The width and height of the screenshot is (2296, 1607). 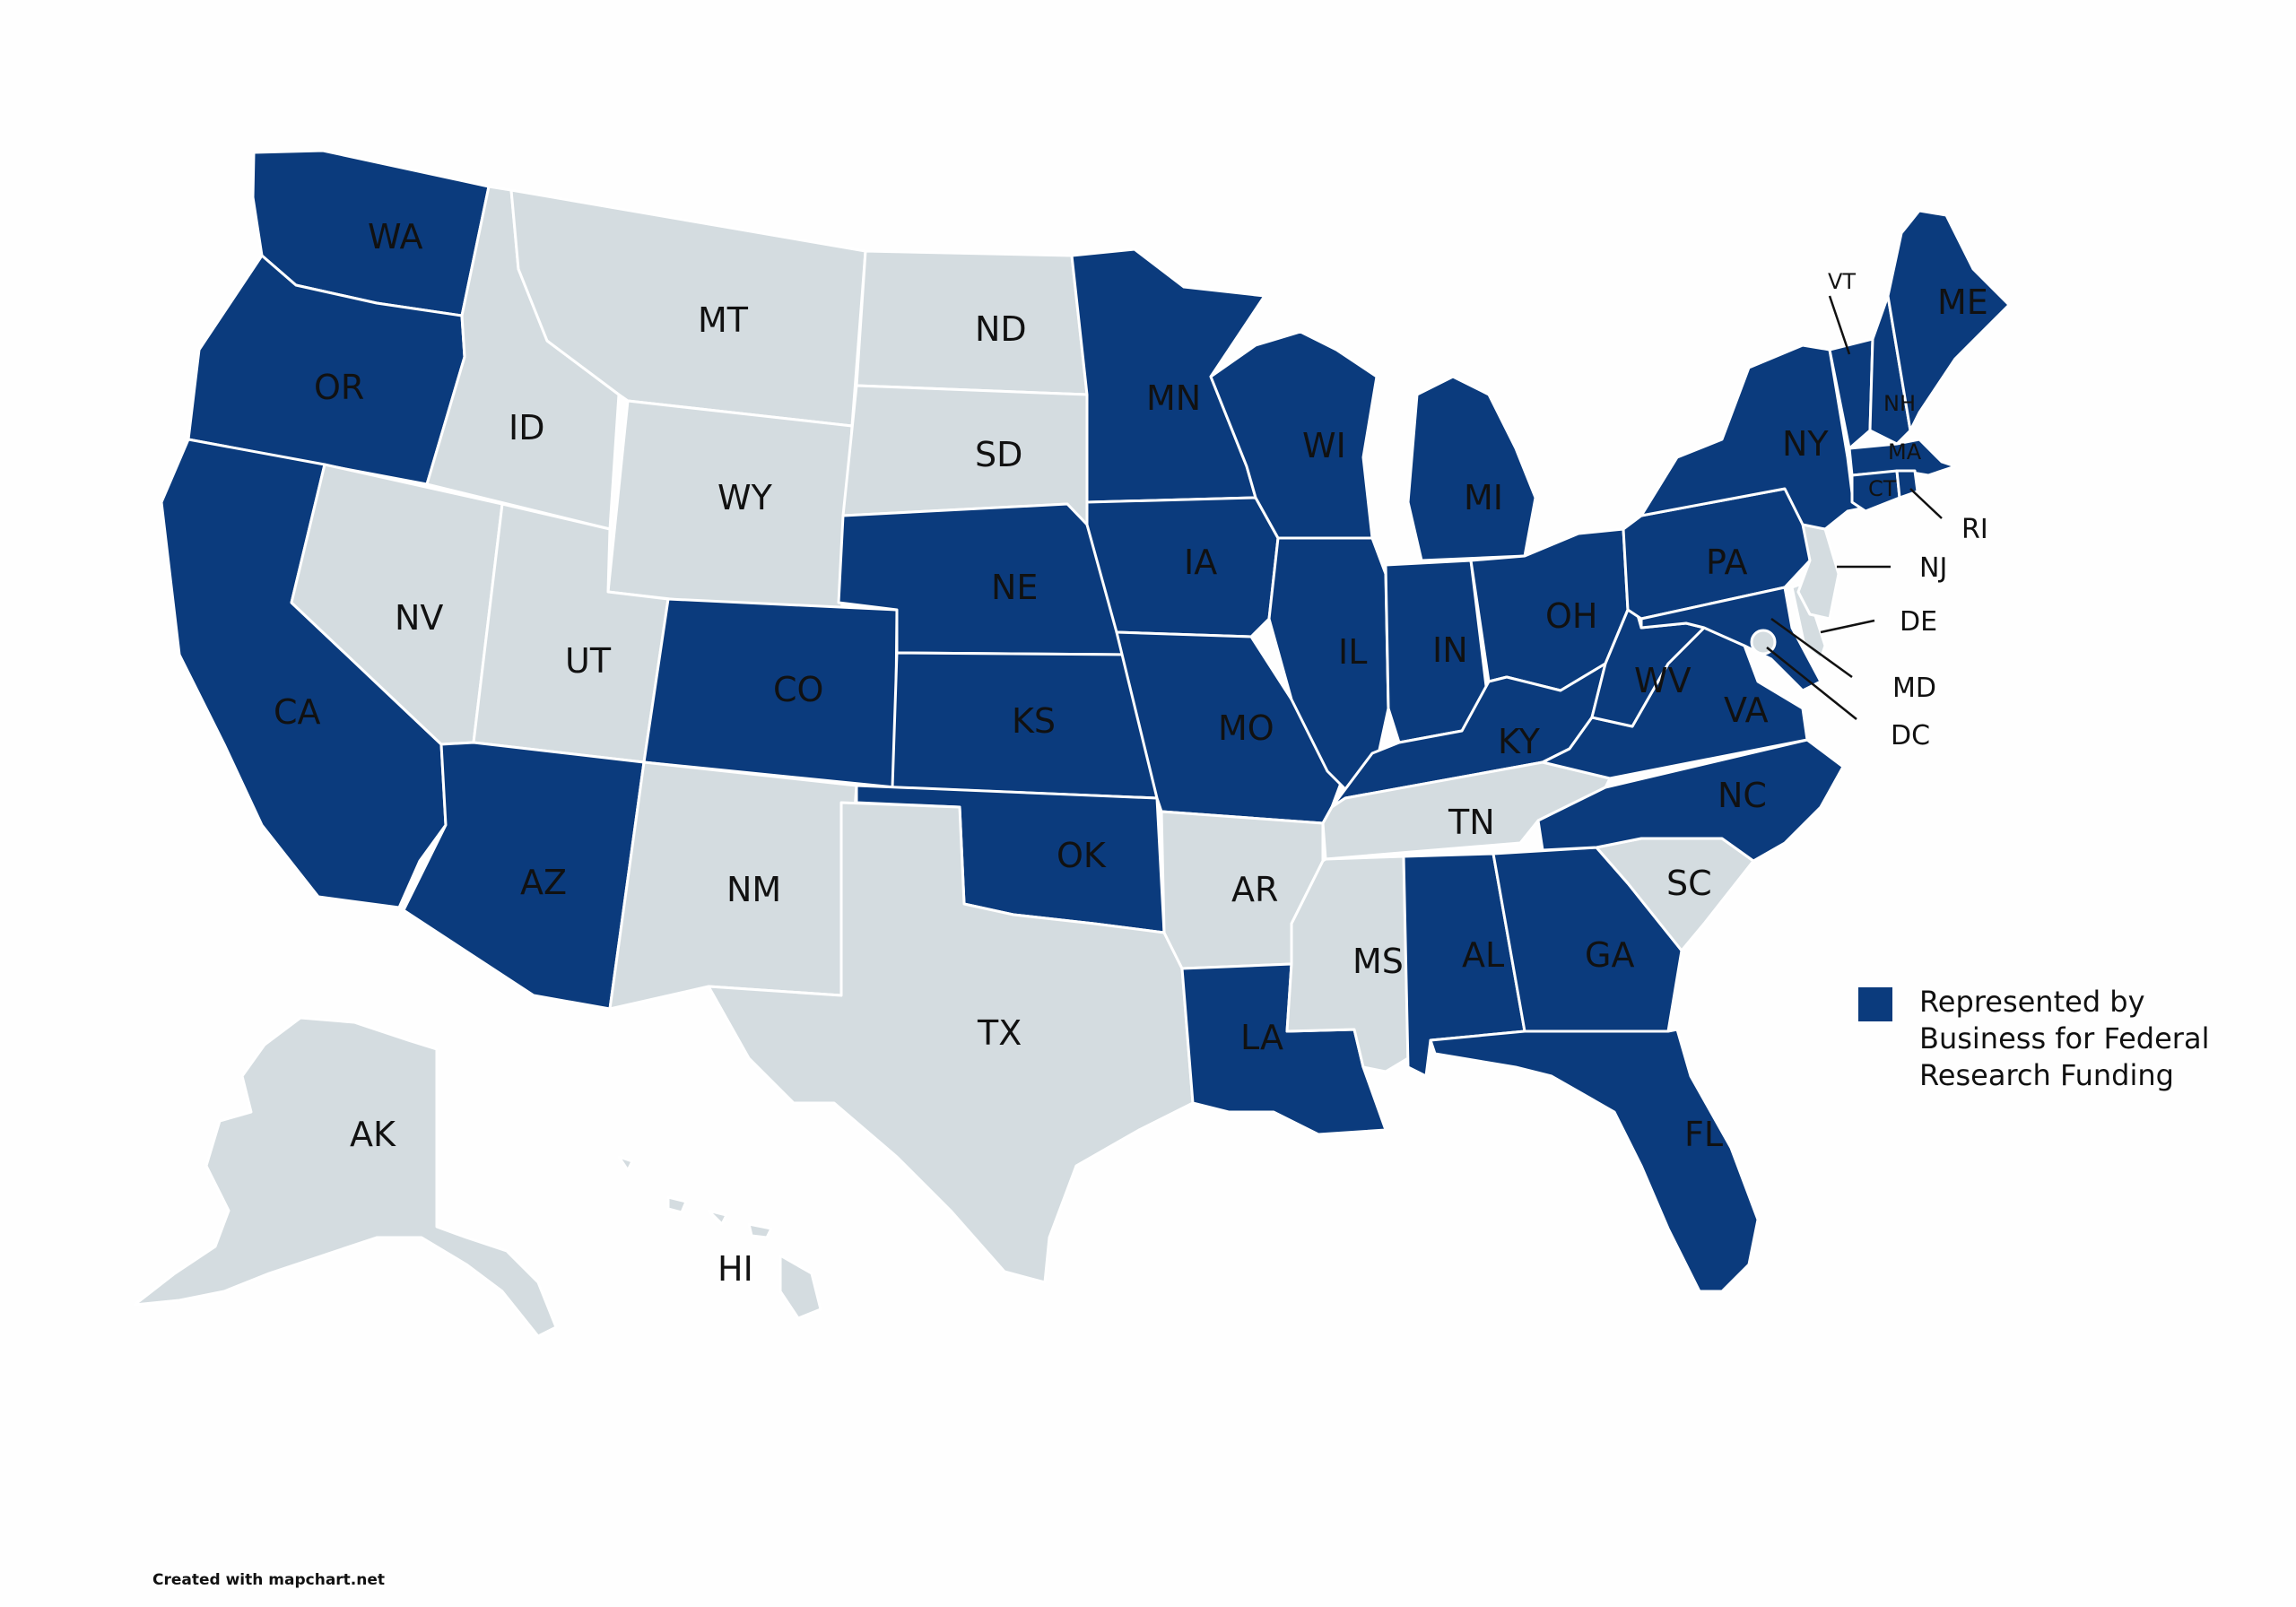 I want to click on state-md, so click(x=1730, y=639).